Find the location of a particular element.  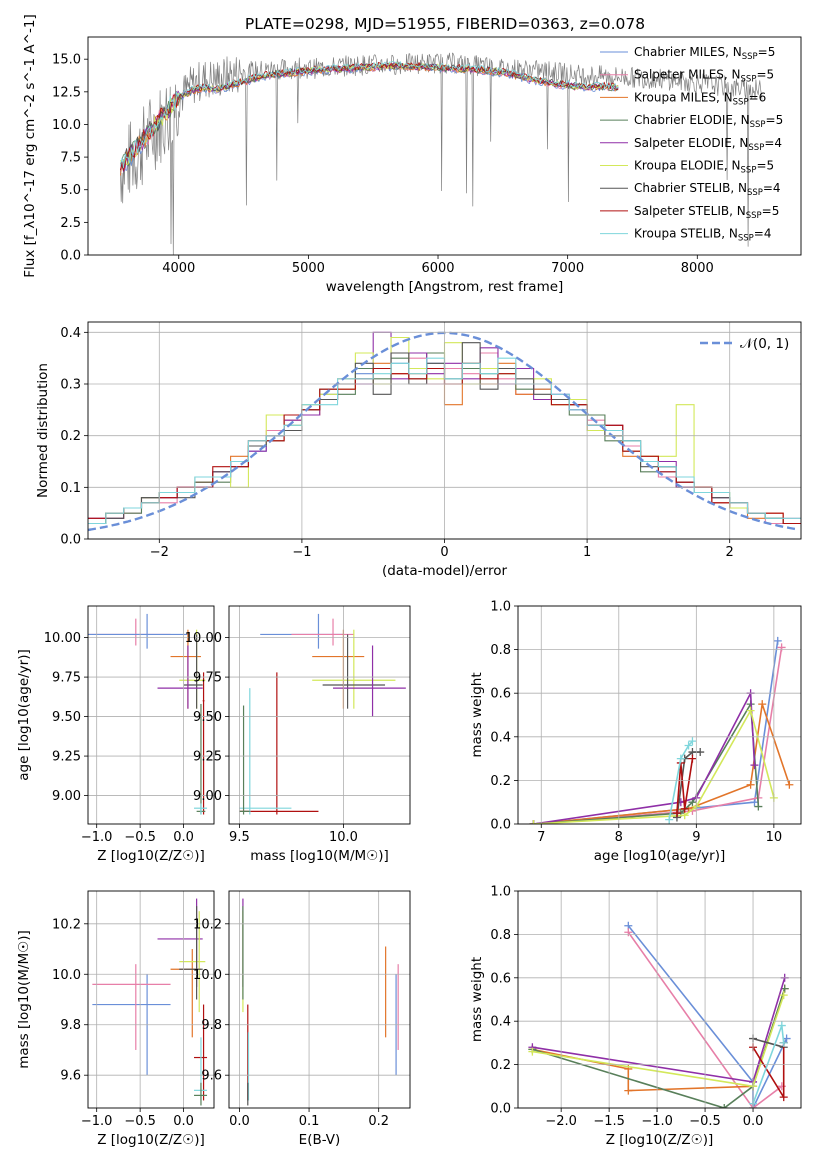

weight-line-chabrier-stelib is located at coordinates (768, 1042).